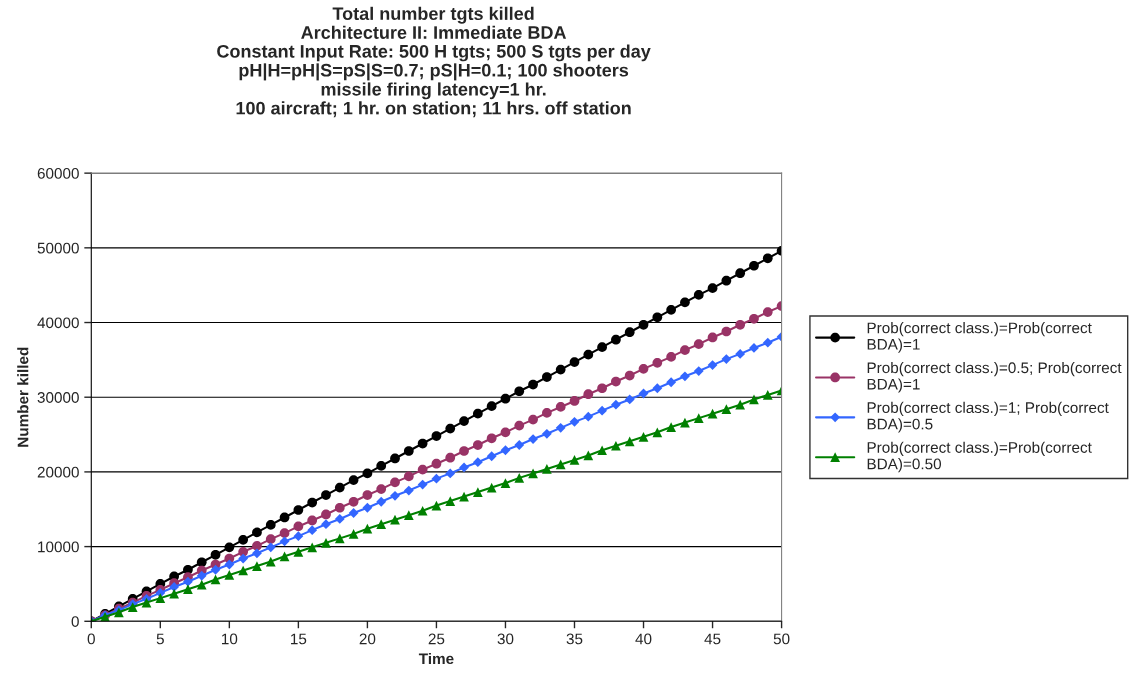 This screenshot has width=1141, height=679. I want to click on y-tick-label: 60000, so click(58, 173).